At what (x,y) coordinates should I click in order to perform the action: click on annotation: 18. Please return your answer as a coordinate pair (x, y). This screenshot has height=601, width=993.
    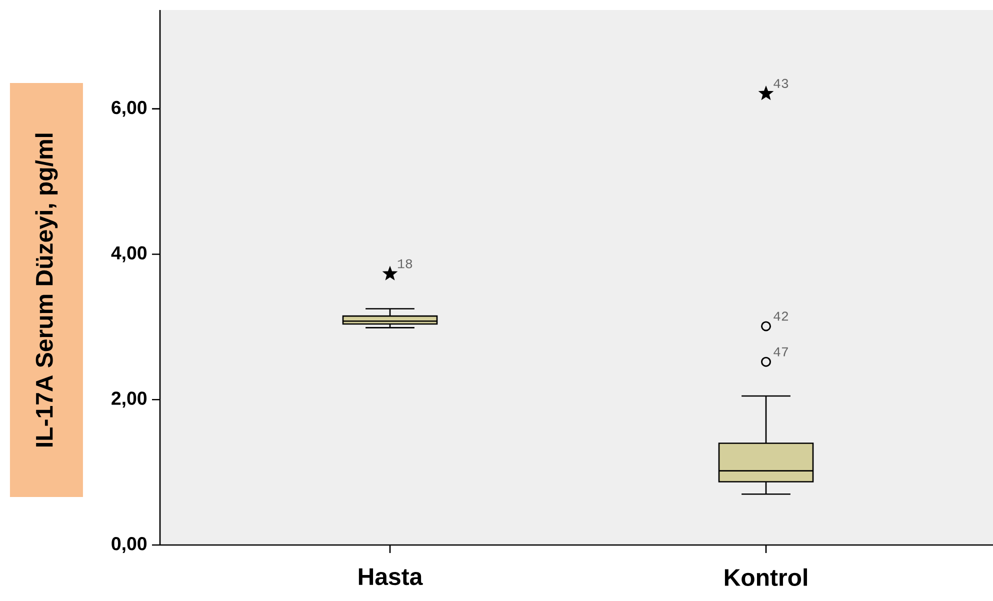
    Looking at the image, I should click on (405, 263).